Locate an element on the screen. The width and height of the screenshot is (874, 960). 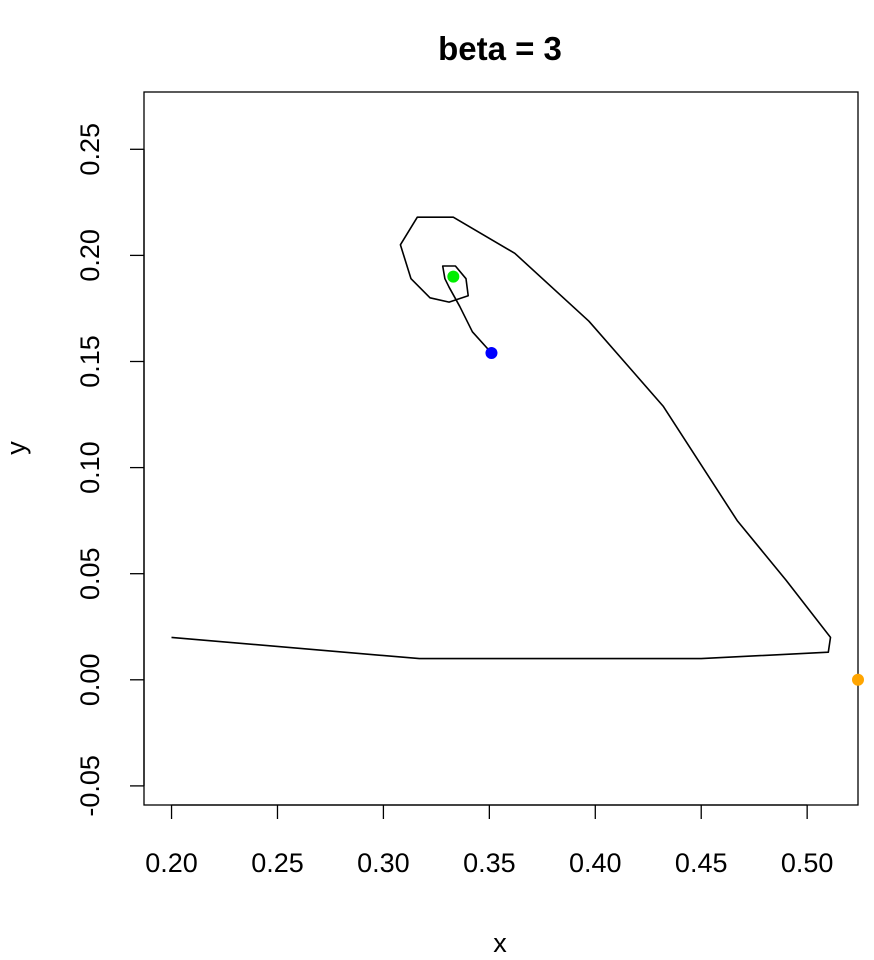
y-tick-label: 0.20 is located at coordinates (90, 255).